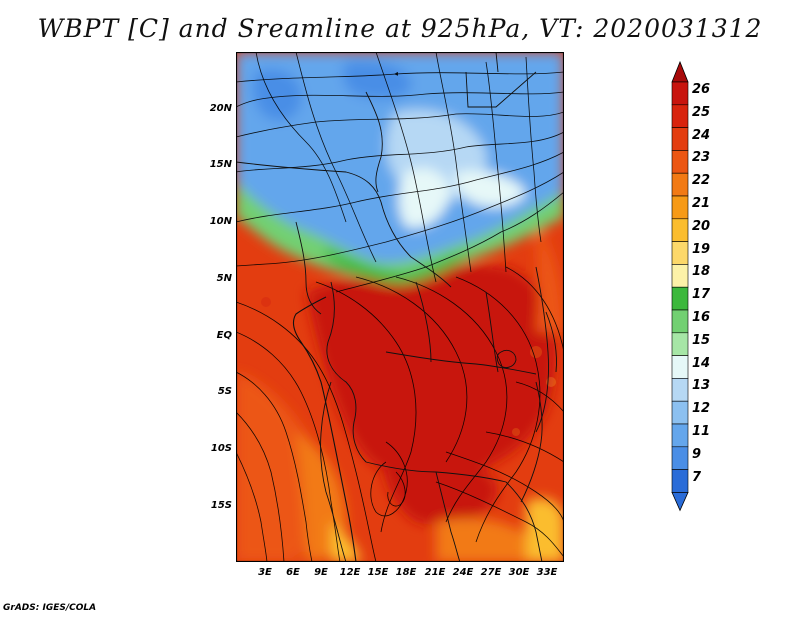 Image resolution: width=800 pixels, height=618 pixels. I want to click on colorbar-tick-label: 25, so click(701, 112).